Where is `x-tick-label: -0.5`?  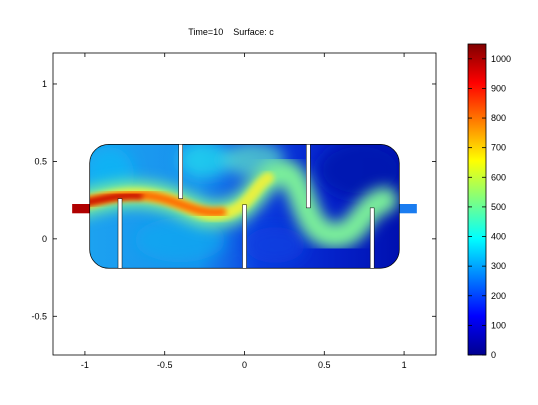 x-tick-label: -0.5 is located at coordinates (165, 365).